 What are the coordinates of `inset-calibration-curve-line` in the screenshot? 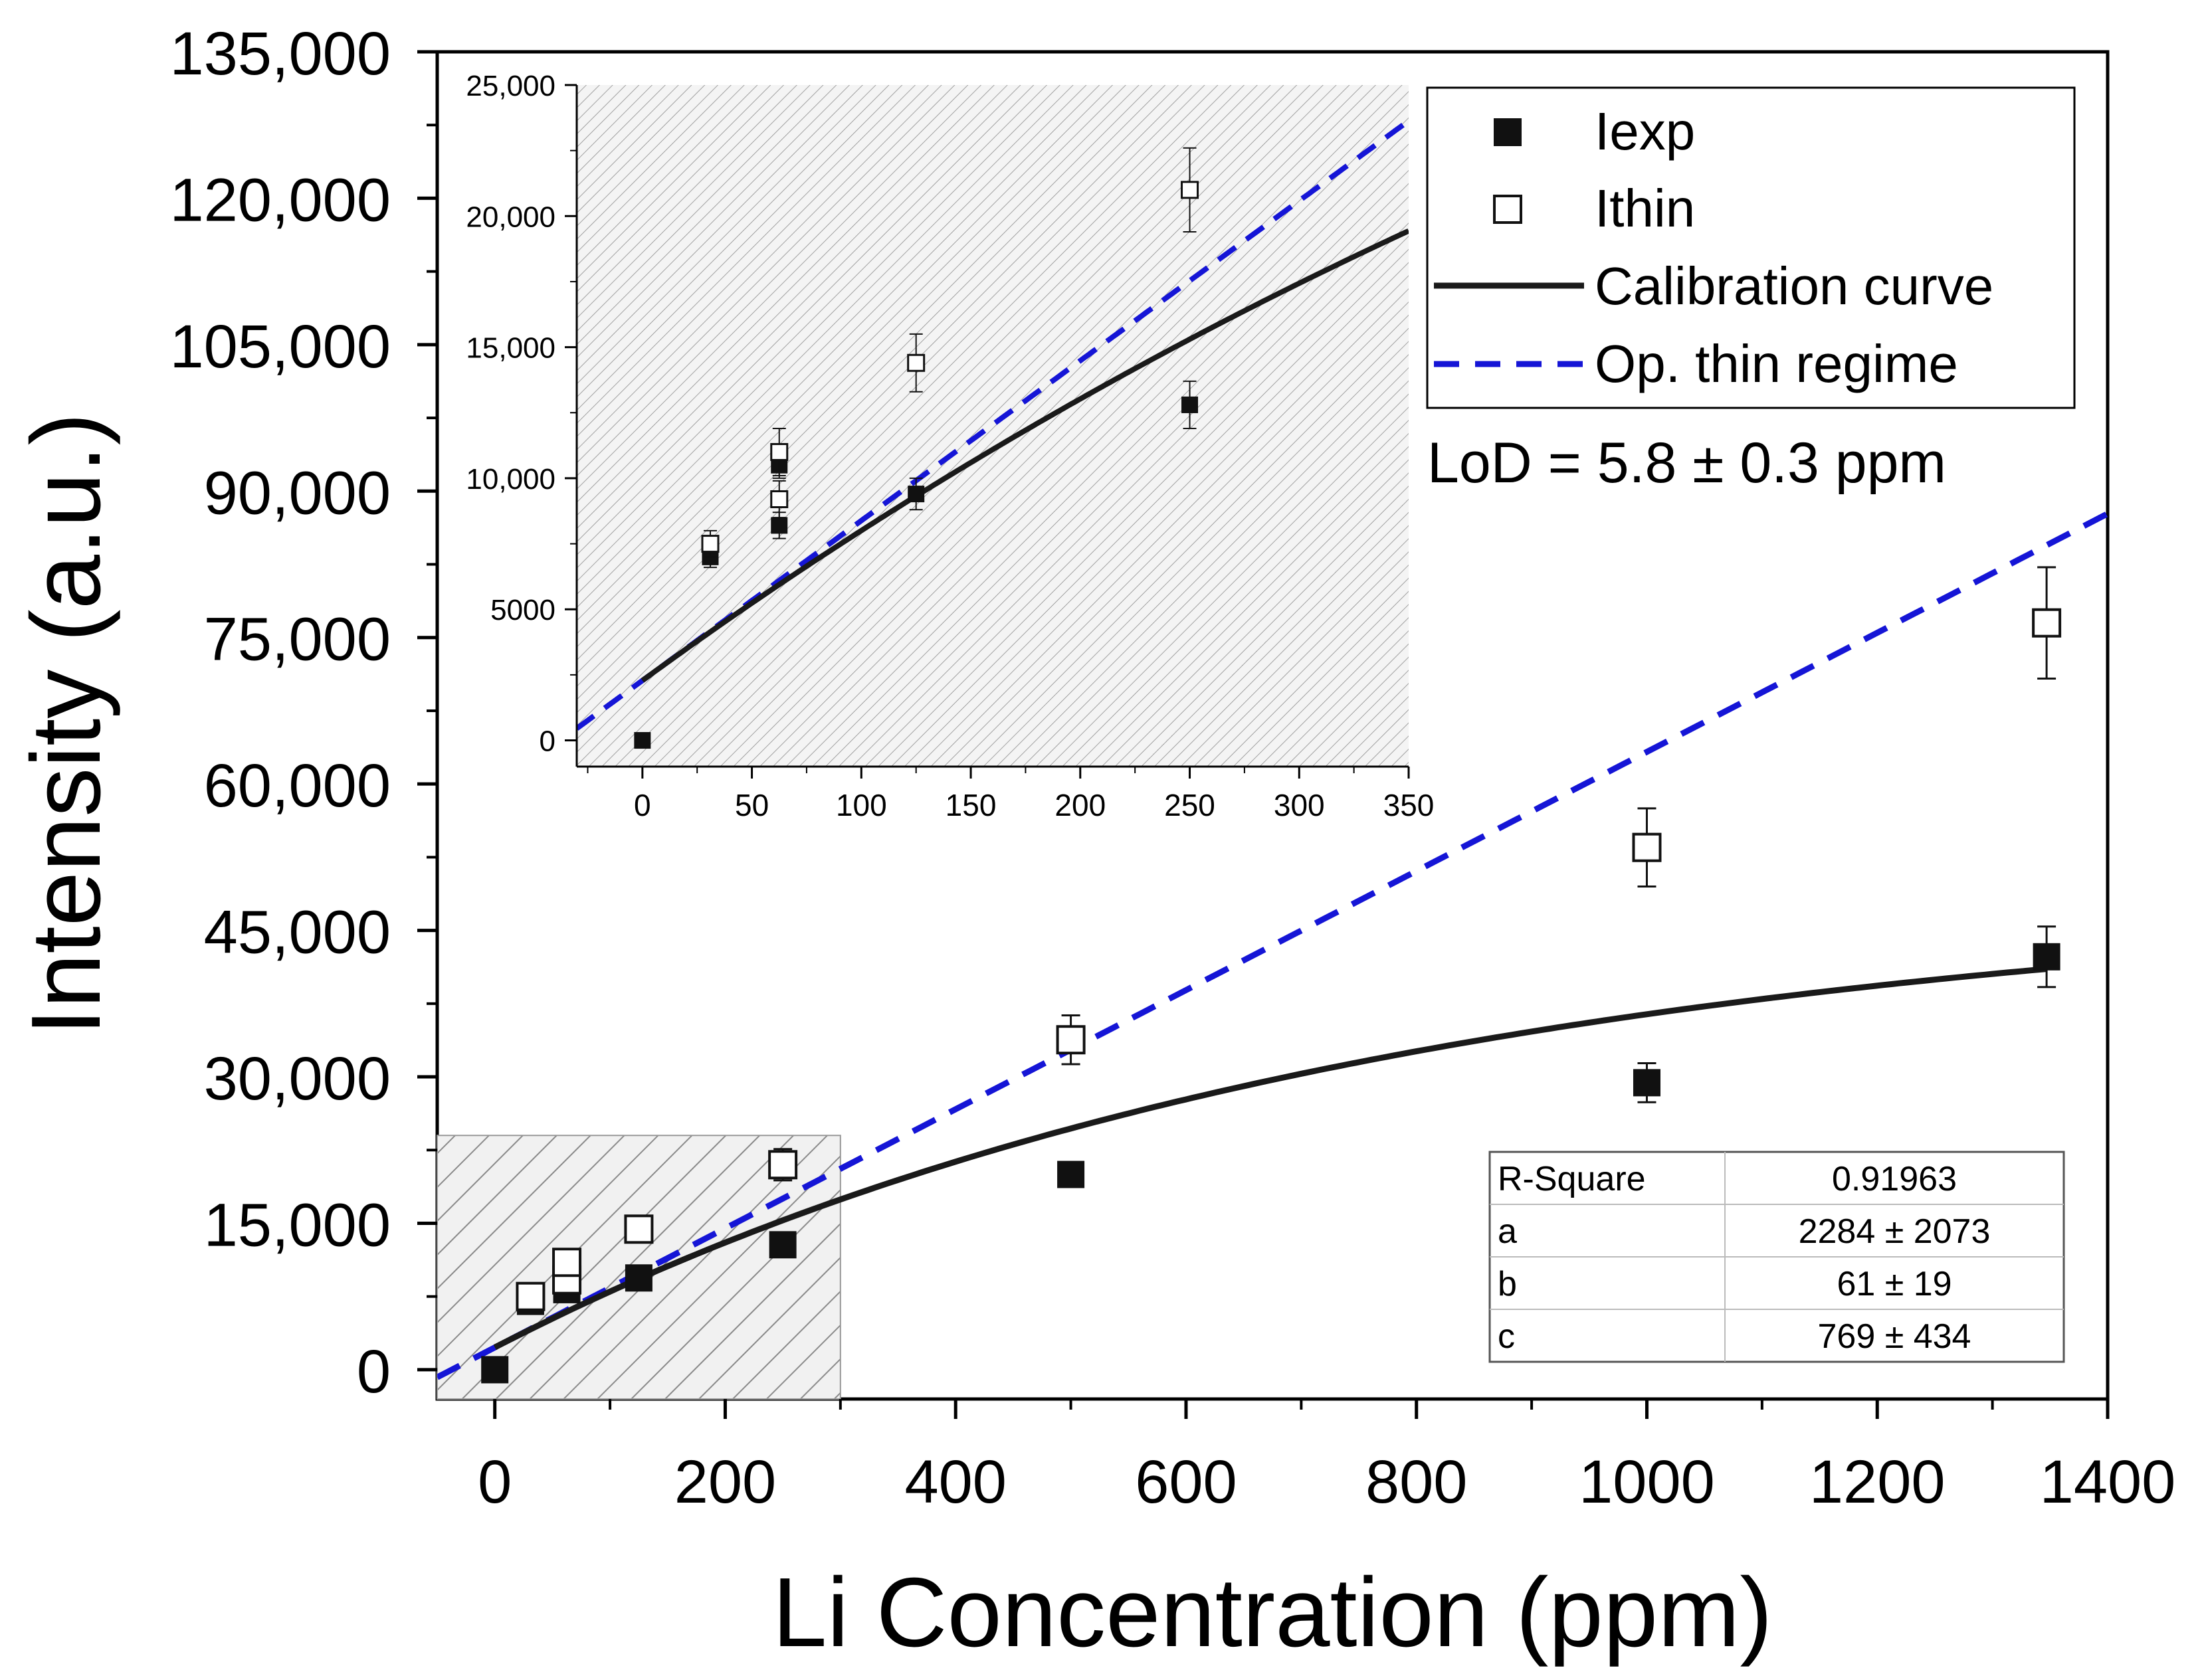 It's located at (1025, 455).